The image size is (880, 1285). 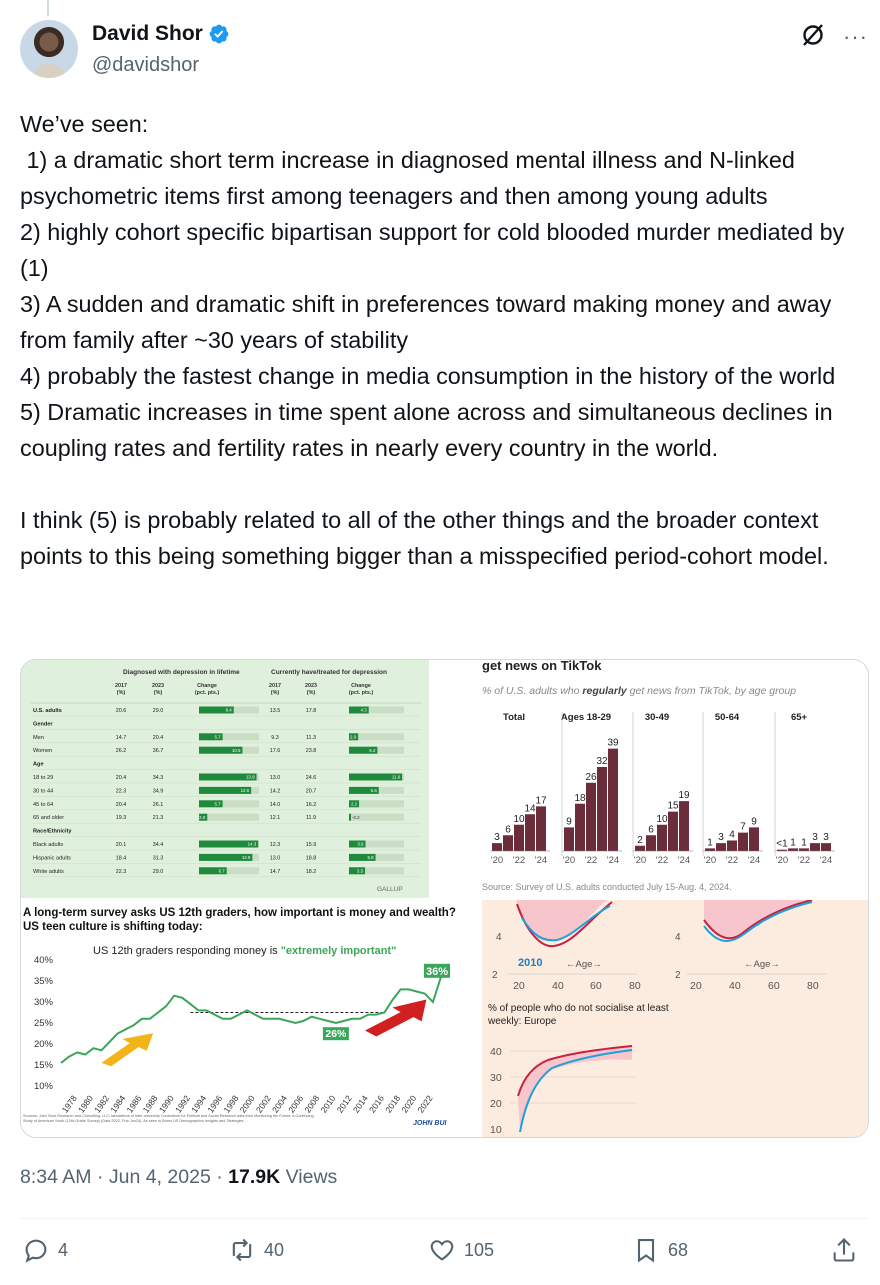 What do you see at coordinates (360, 844) in the screenshot?
I see `gallup-change: 3.6` at bounding box center [360, 844].